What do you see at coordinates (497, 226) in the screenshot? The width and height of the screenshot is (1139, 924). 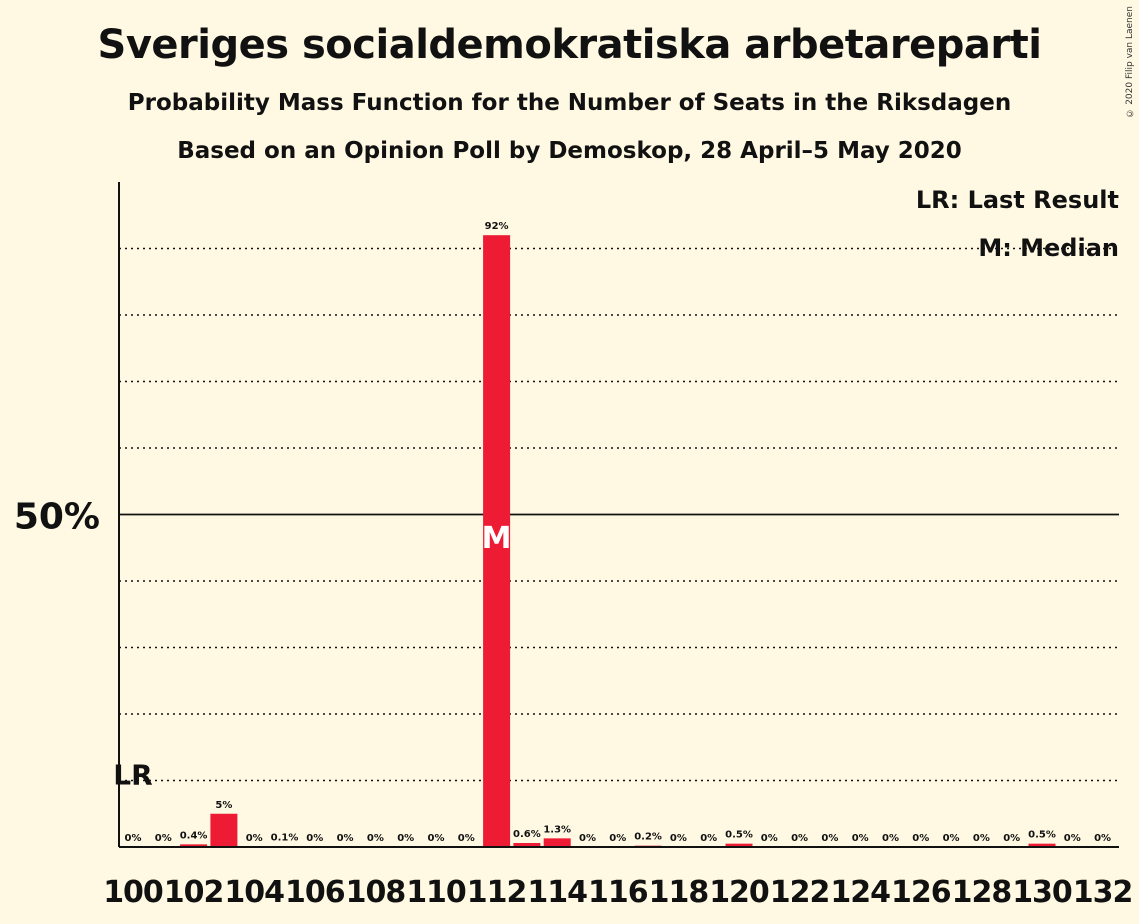 I see `bar-value-label: 92%` at bounding box center [497, 226].